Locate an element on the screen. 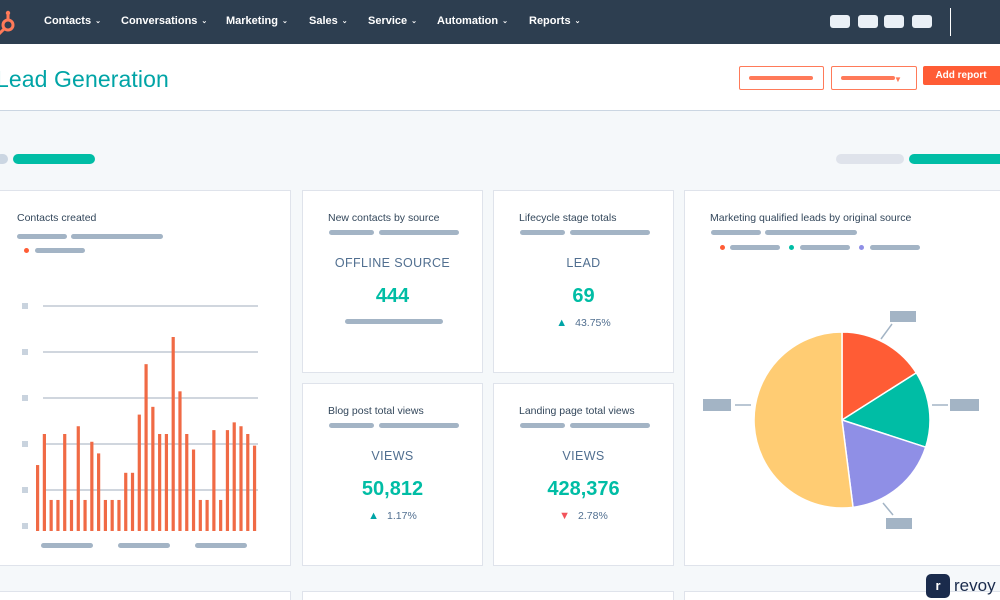 The width and height of the screenshot is (1000, 600). delta-value: 2.78% is located at coordinates (593, 516).